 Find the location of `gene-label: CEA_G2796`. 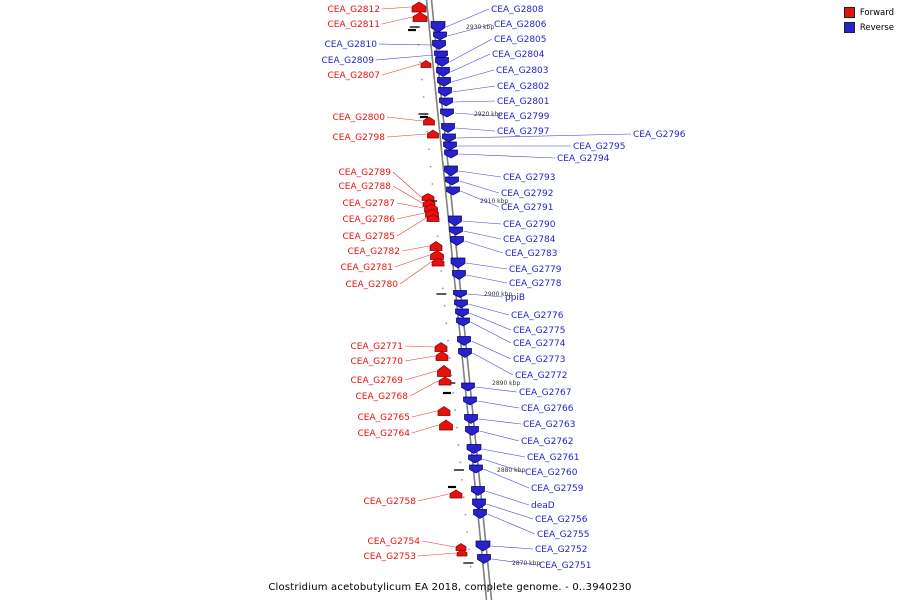

gene-label: CEA_G2796 is located at coordinates (659, 135).